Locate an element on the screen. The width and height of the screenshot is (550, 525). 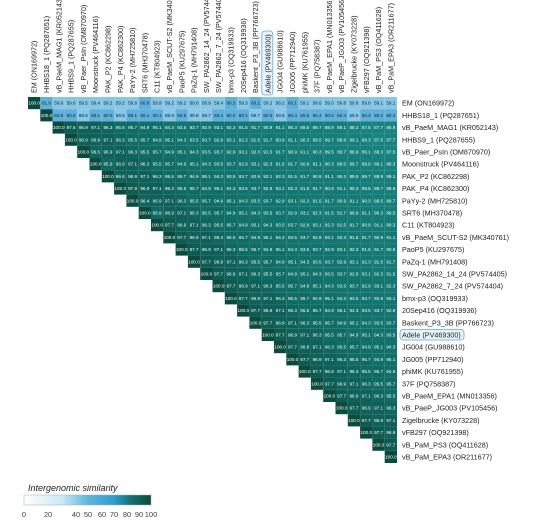
cell-value-label: 88.3 is located at coordinates (366, 139).